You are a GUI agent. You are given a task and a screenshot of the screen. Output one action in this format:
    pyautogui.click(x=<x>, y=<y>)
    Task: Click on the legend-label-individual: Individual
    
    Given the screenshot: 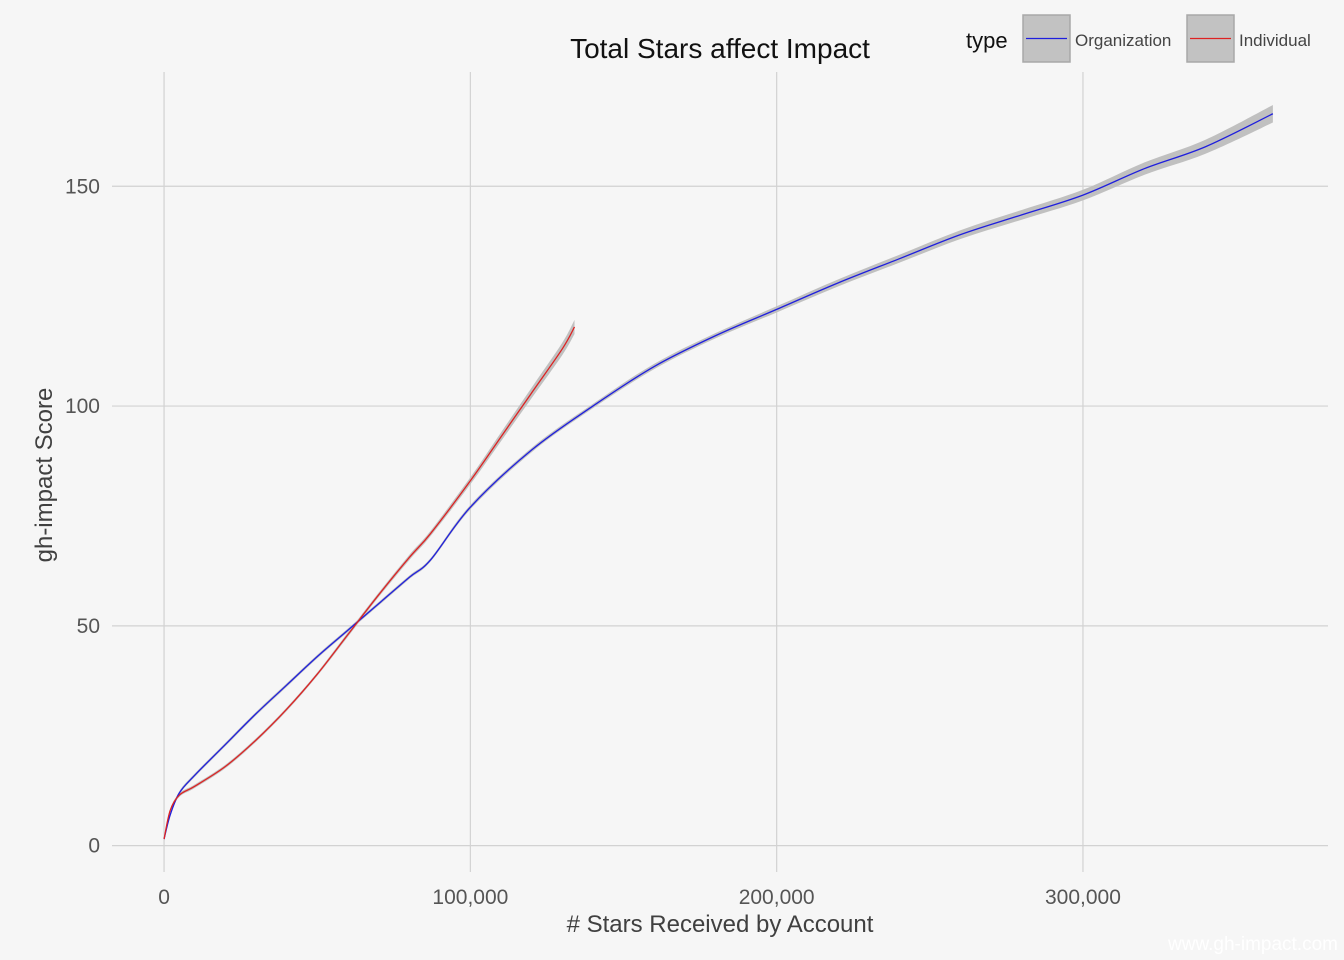 What is the action you would take?
    pyautogui.click(x=1275, y=40)
    